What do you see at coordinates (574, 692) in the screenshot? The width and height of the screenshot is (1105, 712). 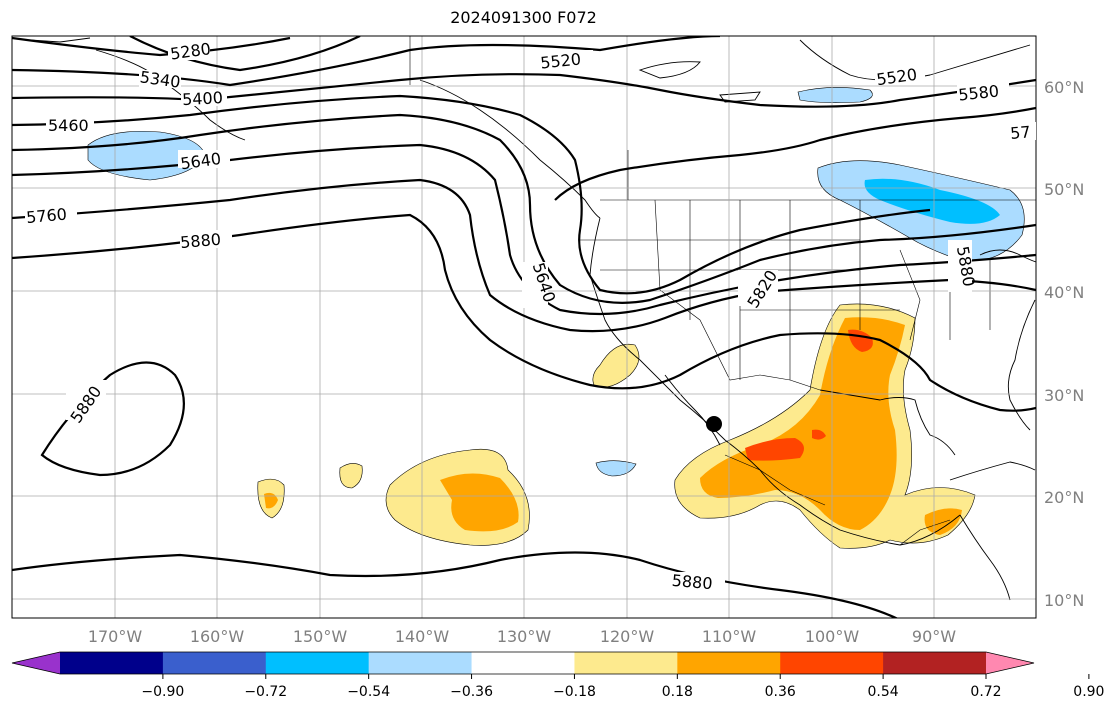 I see `colorbar-tick-label: −0.18` at bounding box center [574, 692].